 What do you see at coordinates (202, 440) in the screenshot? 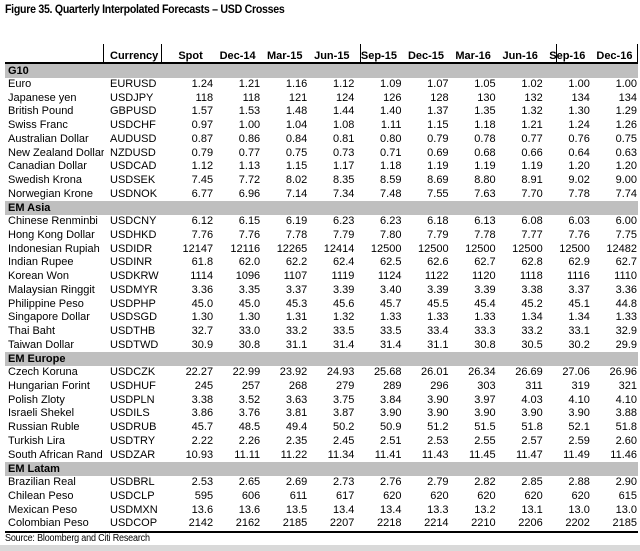
I see `value-cell: 2.22` at bounding box center [202, 440].